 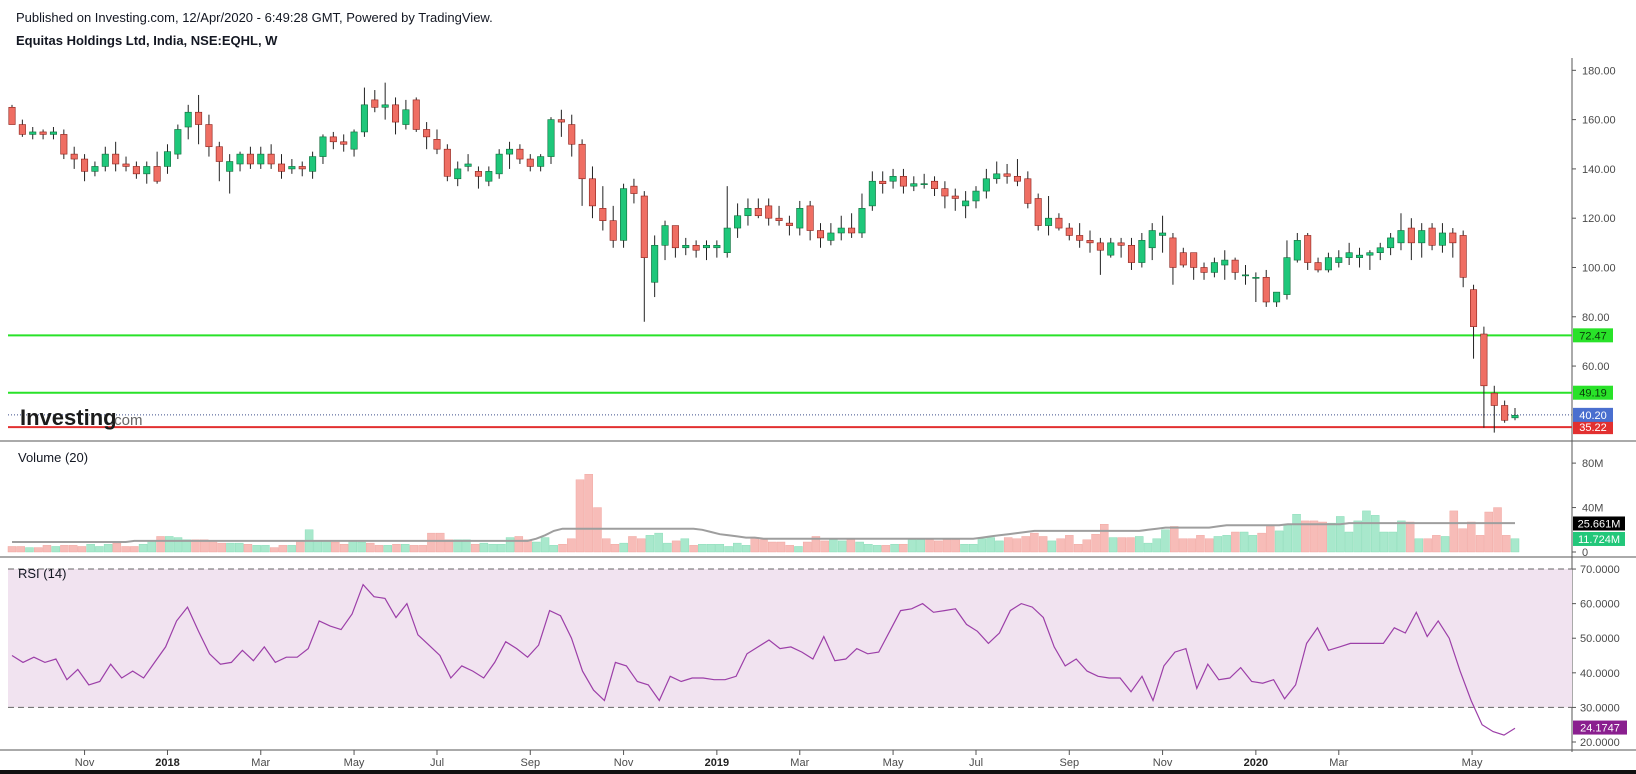 I want to click on time-tick-label: Nov, so click(x=85, y=763).